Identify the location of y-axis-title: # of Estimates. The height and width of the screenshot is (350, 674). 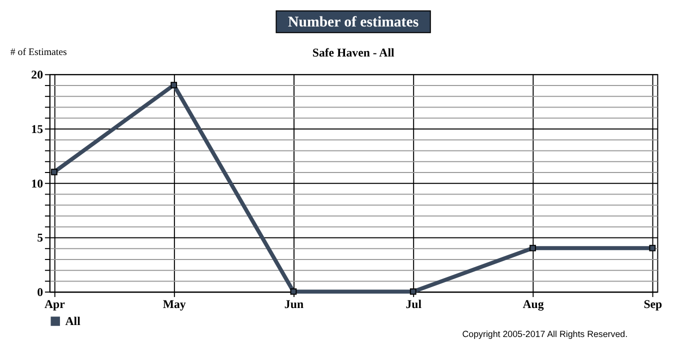
(39, 52).